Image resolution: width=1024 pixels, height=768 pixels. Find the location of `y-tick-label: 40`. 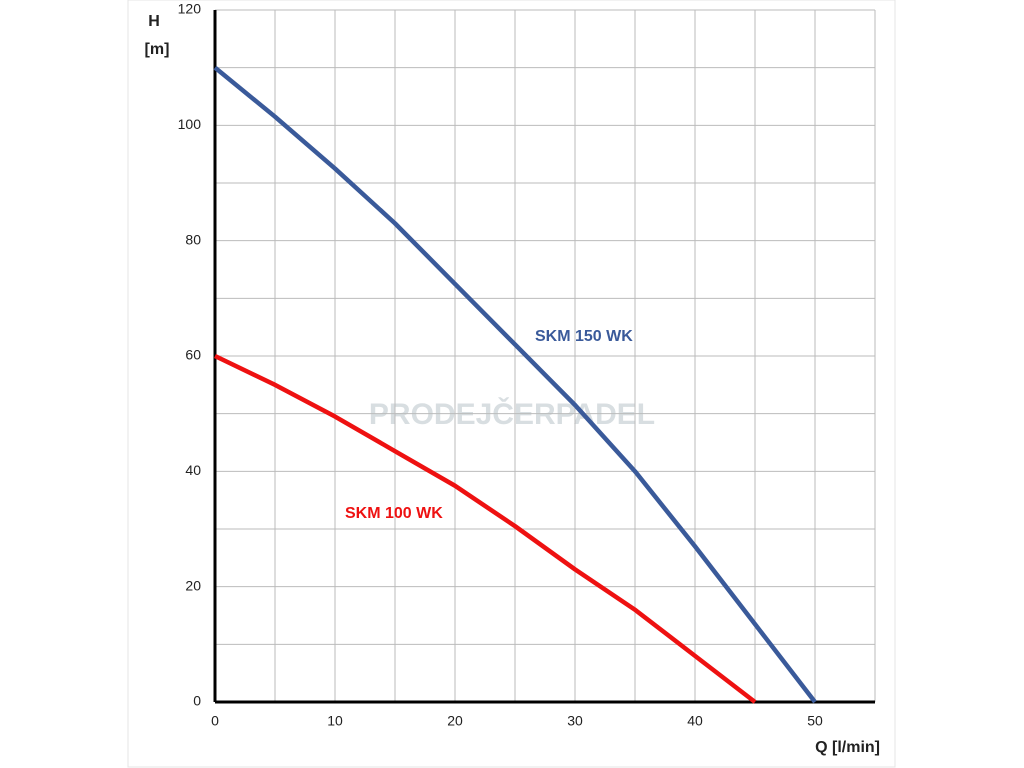

y-tick-label: 40 is located at coordinates (193, 470).